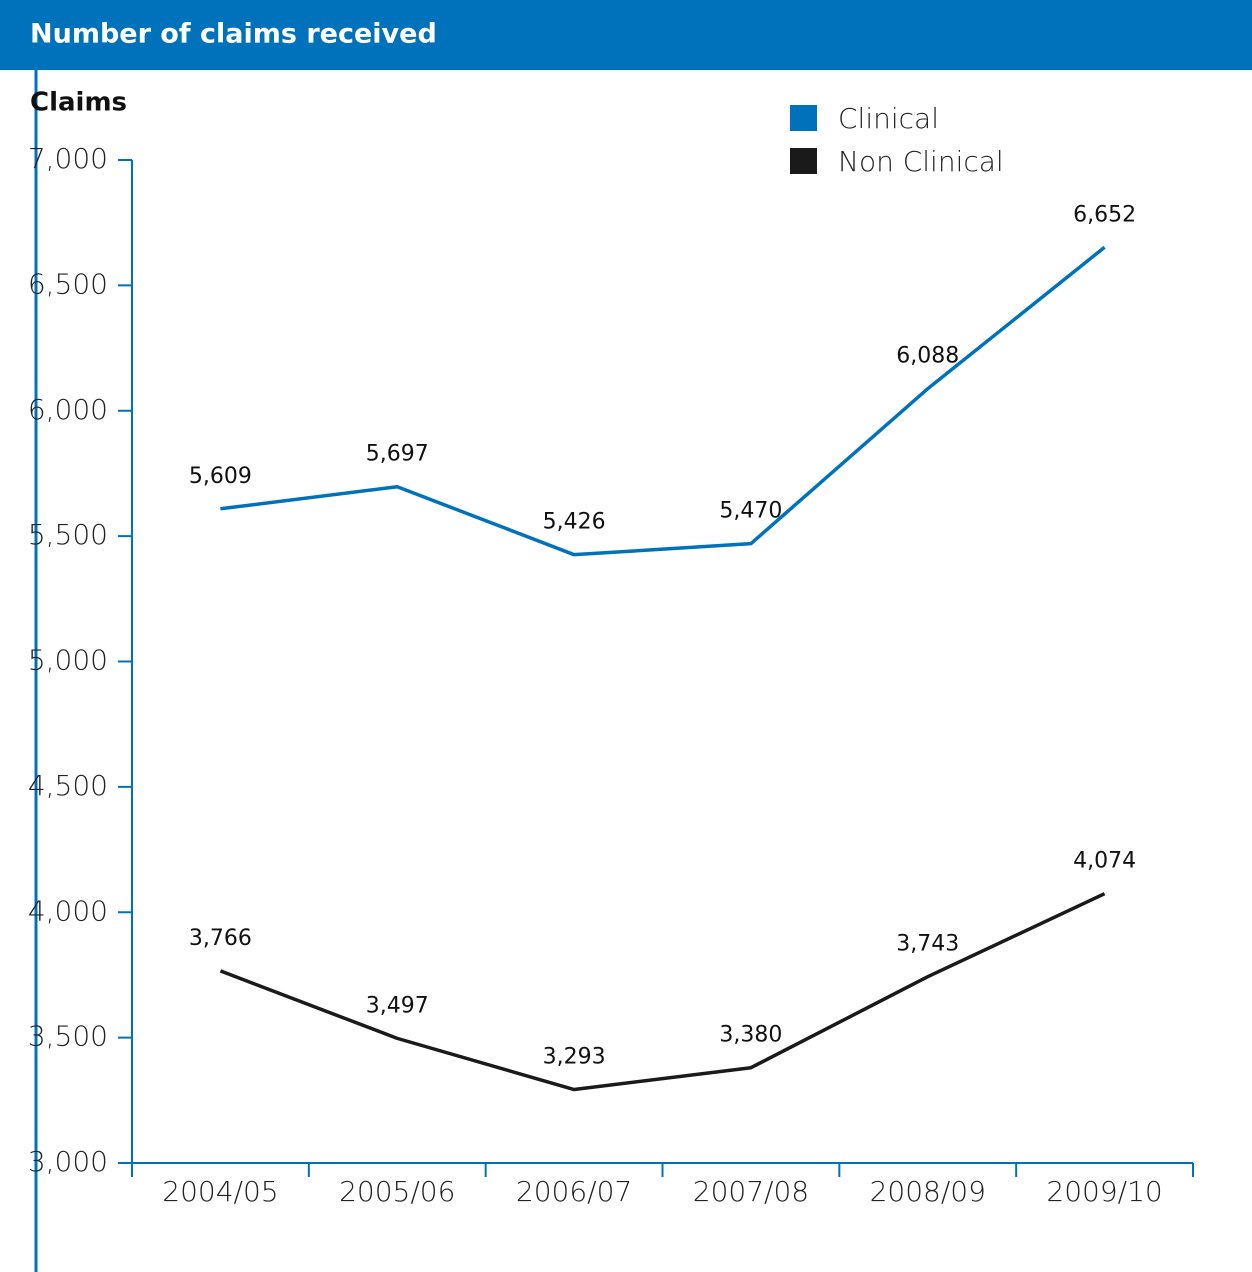 This screenshot has height=1272, width=1252. I want to click on data-label: 3,380, so click(750, 1035).